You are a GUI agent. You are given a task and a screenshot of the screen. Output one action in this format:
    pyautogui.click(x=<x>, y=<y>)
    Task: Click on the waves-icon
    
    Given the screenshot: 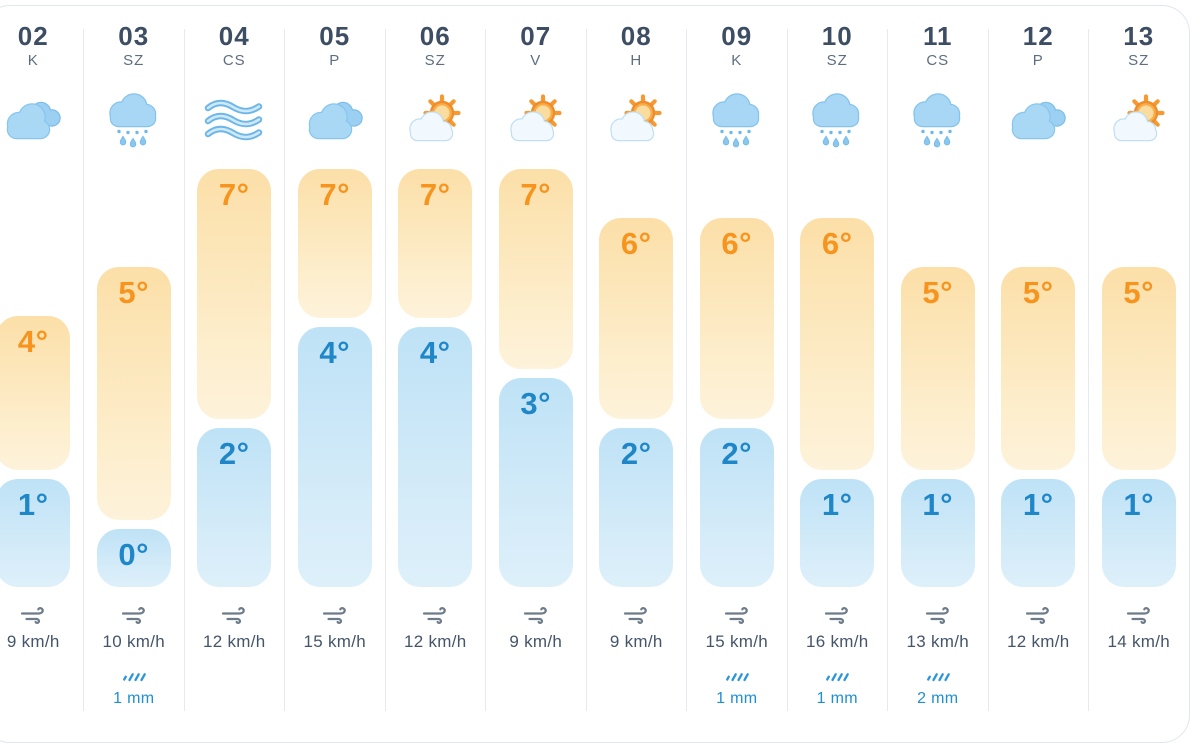 What is the action you would take?
    pyautogui.click(x=234, y=120)
    